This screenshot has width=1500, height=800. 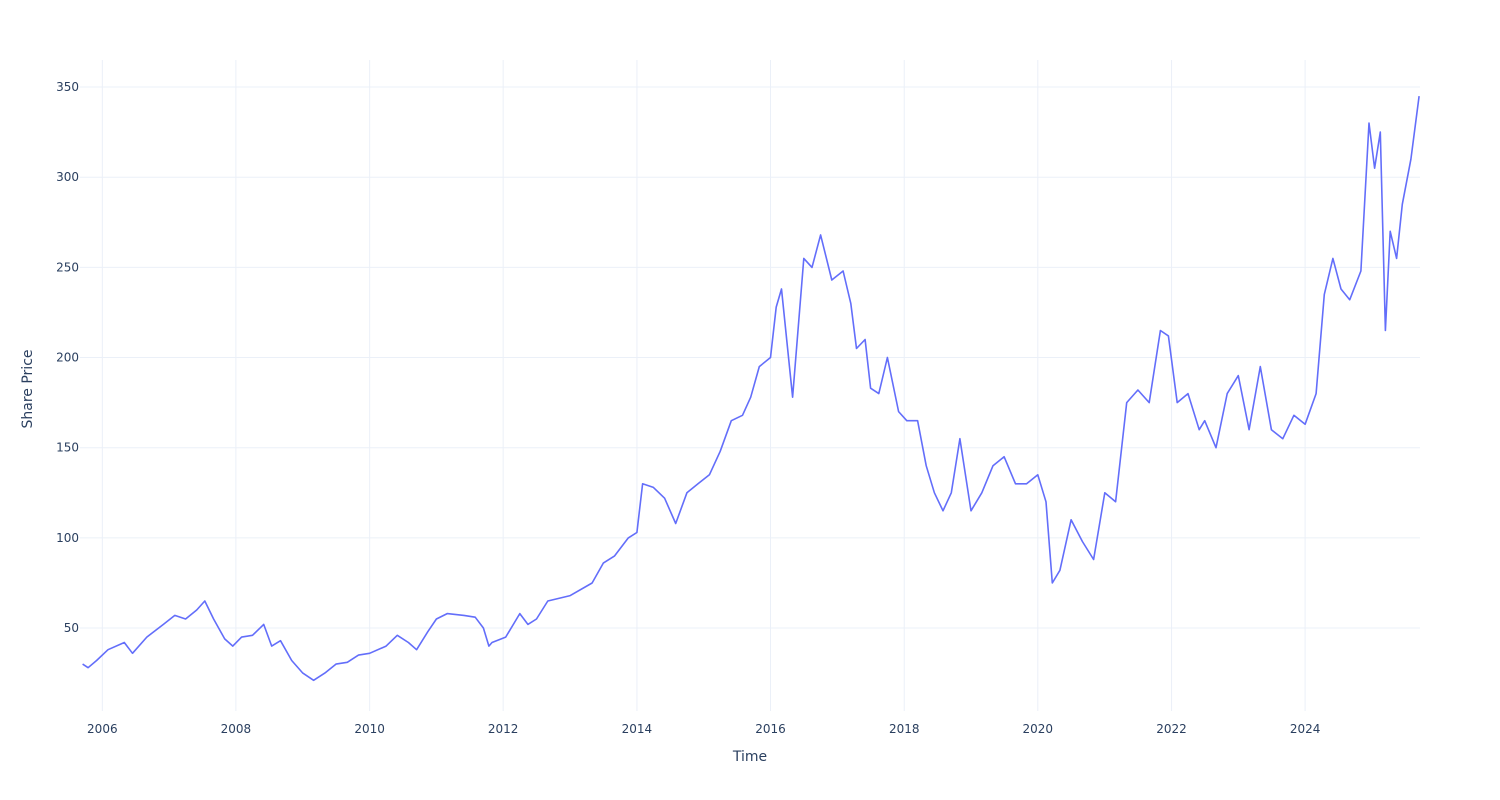 What do you see at coordinates (703, 729) in the screenshot?
I see `x-axis-ticks: 2006 2008 2010 2012 2014 2016 2018 2020 2022 2024` at bounding box center [703, 729].